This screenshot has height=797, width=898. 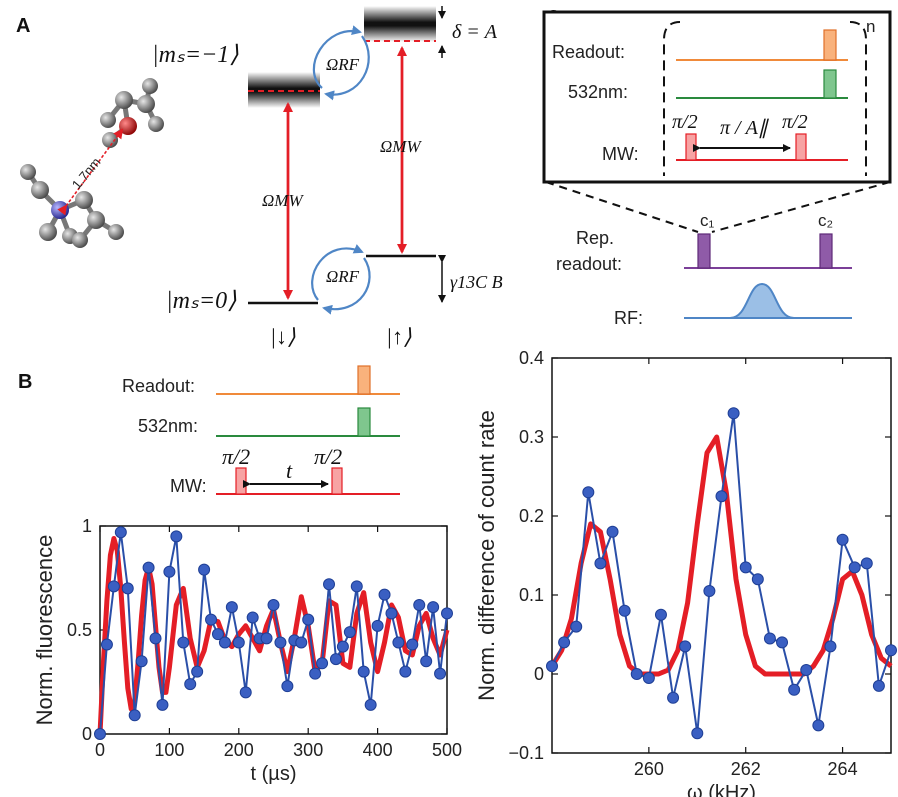 What do you see at coordinates (79, 630) in the screenshot?
I see `y-tick-label: 0.5` at bounding box center [79, 630].